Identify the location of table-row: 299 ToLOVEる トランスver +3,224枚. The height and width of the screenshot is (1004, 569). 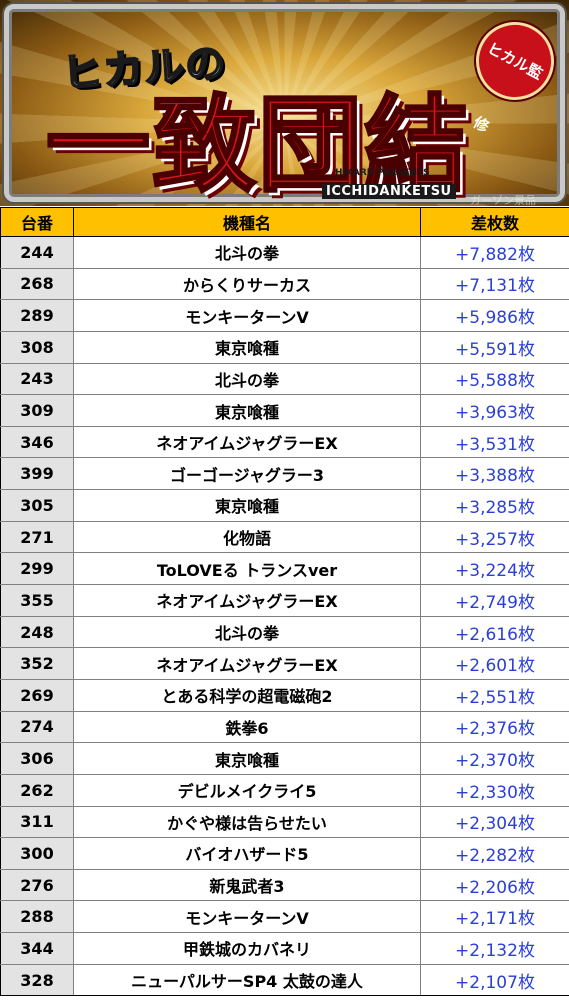
(284, 569).